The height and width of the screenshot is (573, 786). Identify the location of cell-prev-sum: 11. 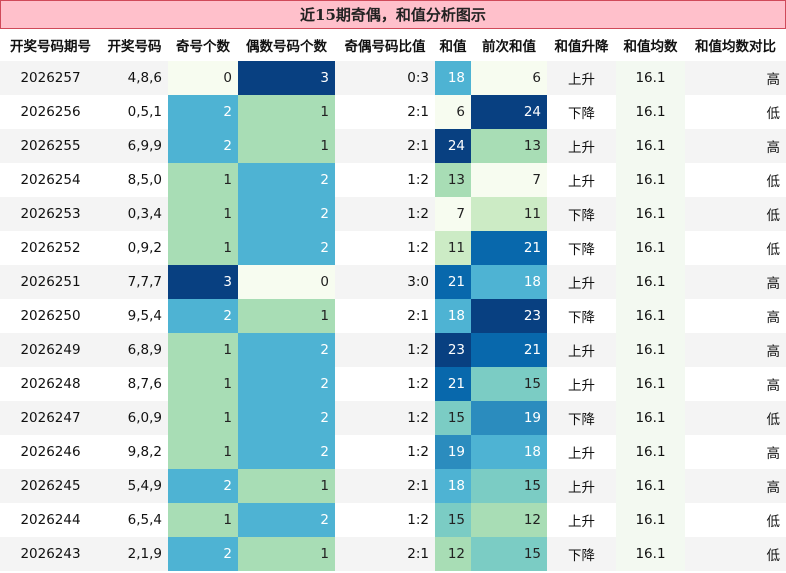
(509, 214).